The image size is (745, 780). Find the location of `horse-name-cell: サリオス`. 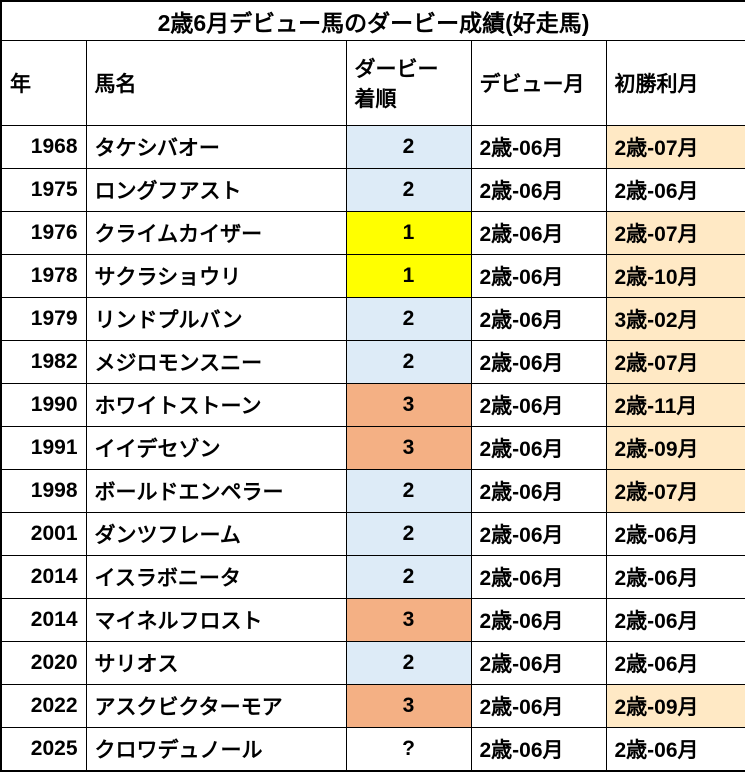

horse-name-cell: サリオス is located at coordinates (216, 663).